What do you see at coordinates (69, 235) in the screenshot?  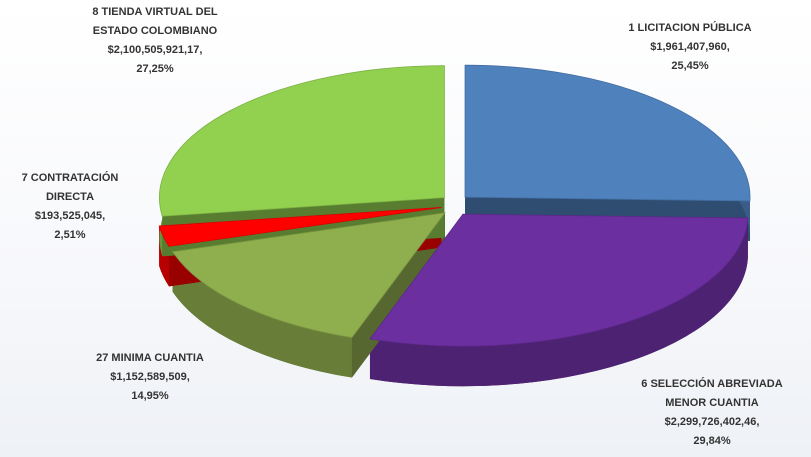 I see `value-label: 2,51%` at bounding box center [69, 235].